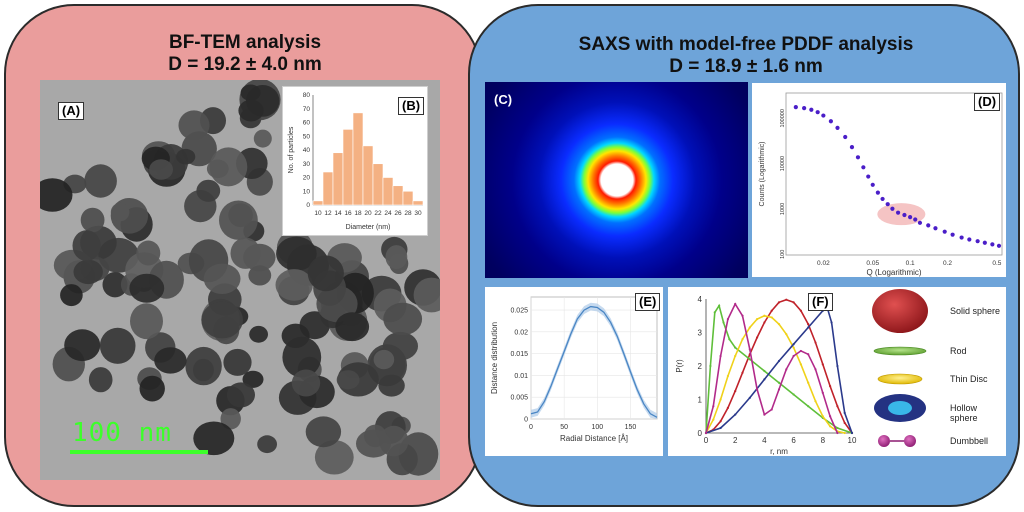 This screenshot has width=1024, height=512. What do you see at coordinates (775, 374) in the screenshot?
I see `pr-series-thin-disc` at bounding box center [775, 374].